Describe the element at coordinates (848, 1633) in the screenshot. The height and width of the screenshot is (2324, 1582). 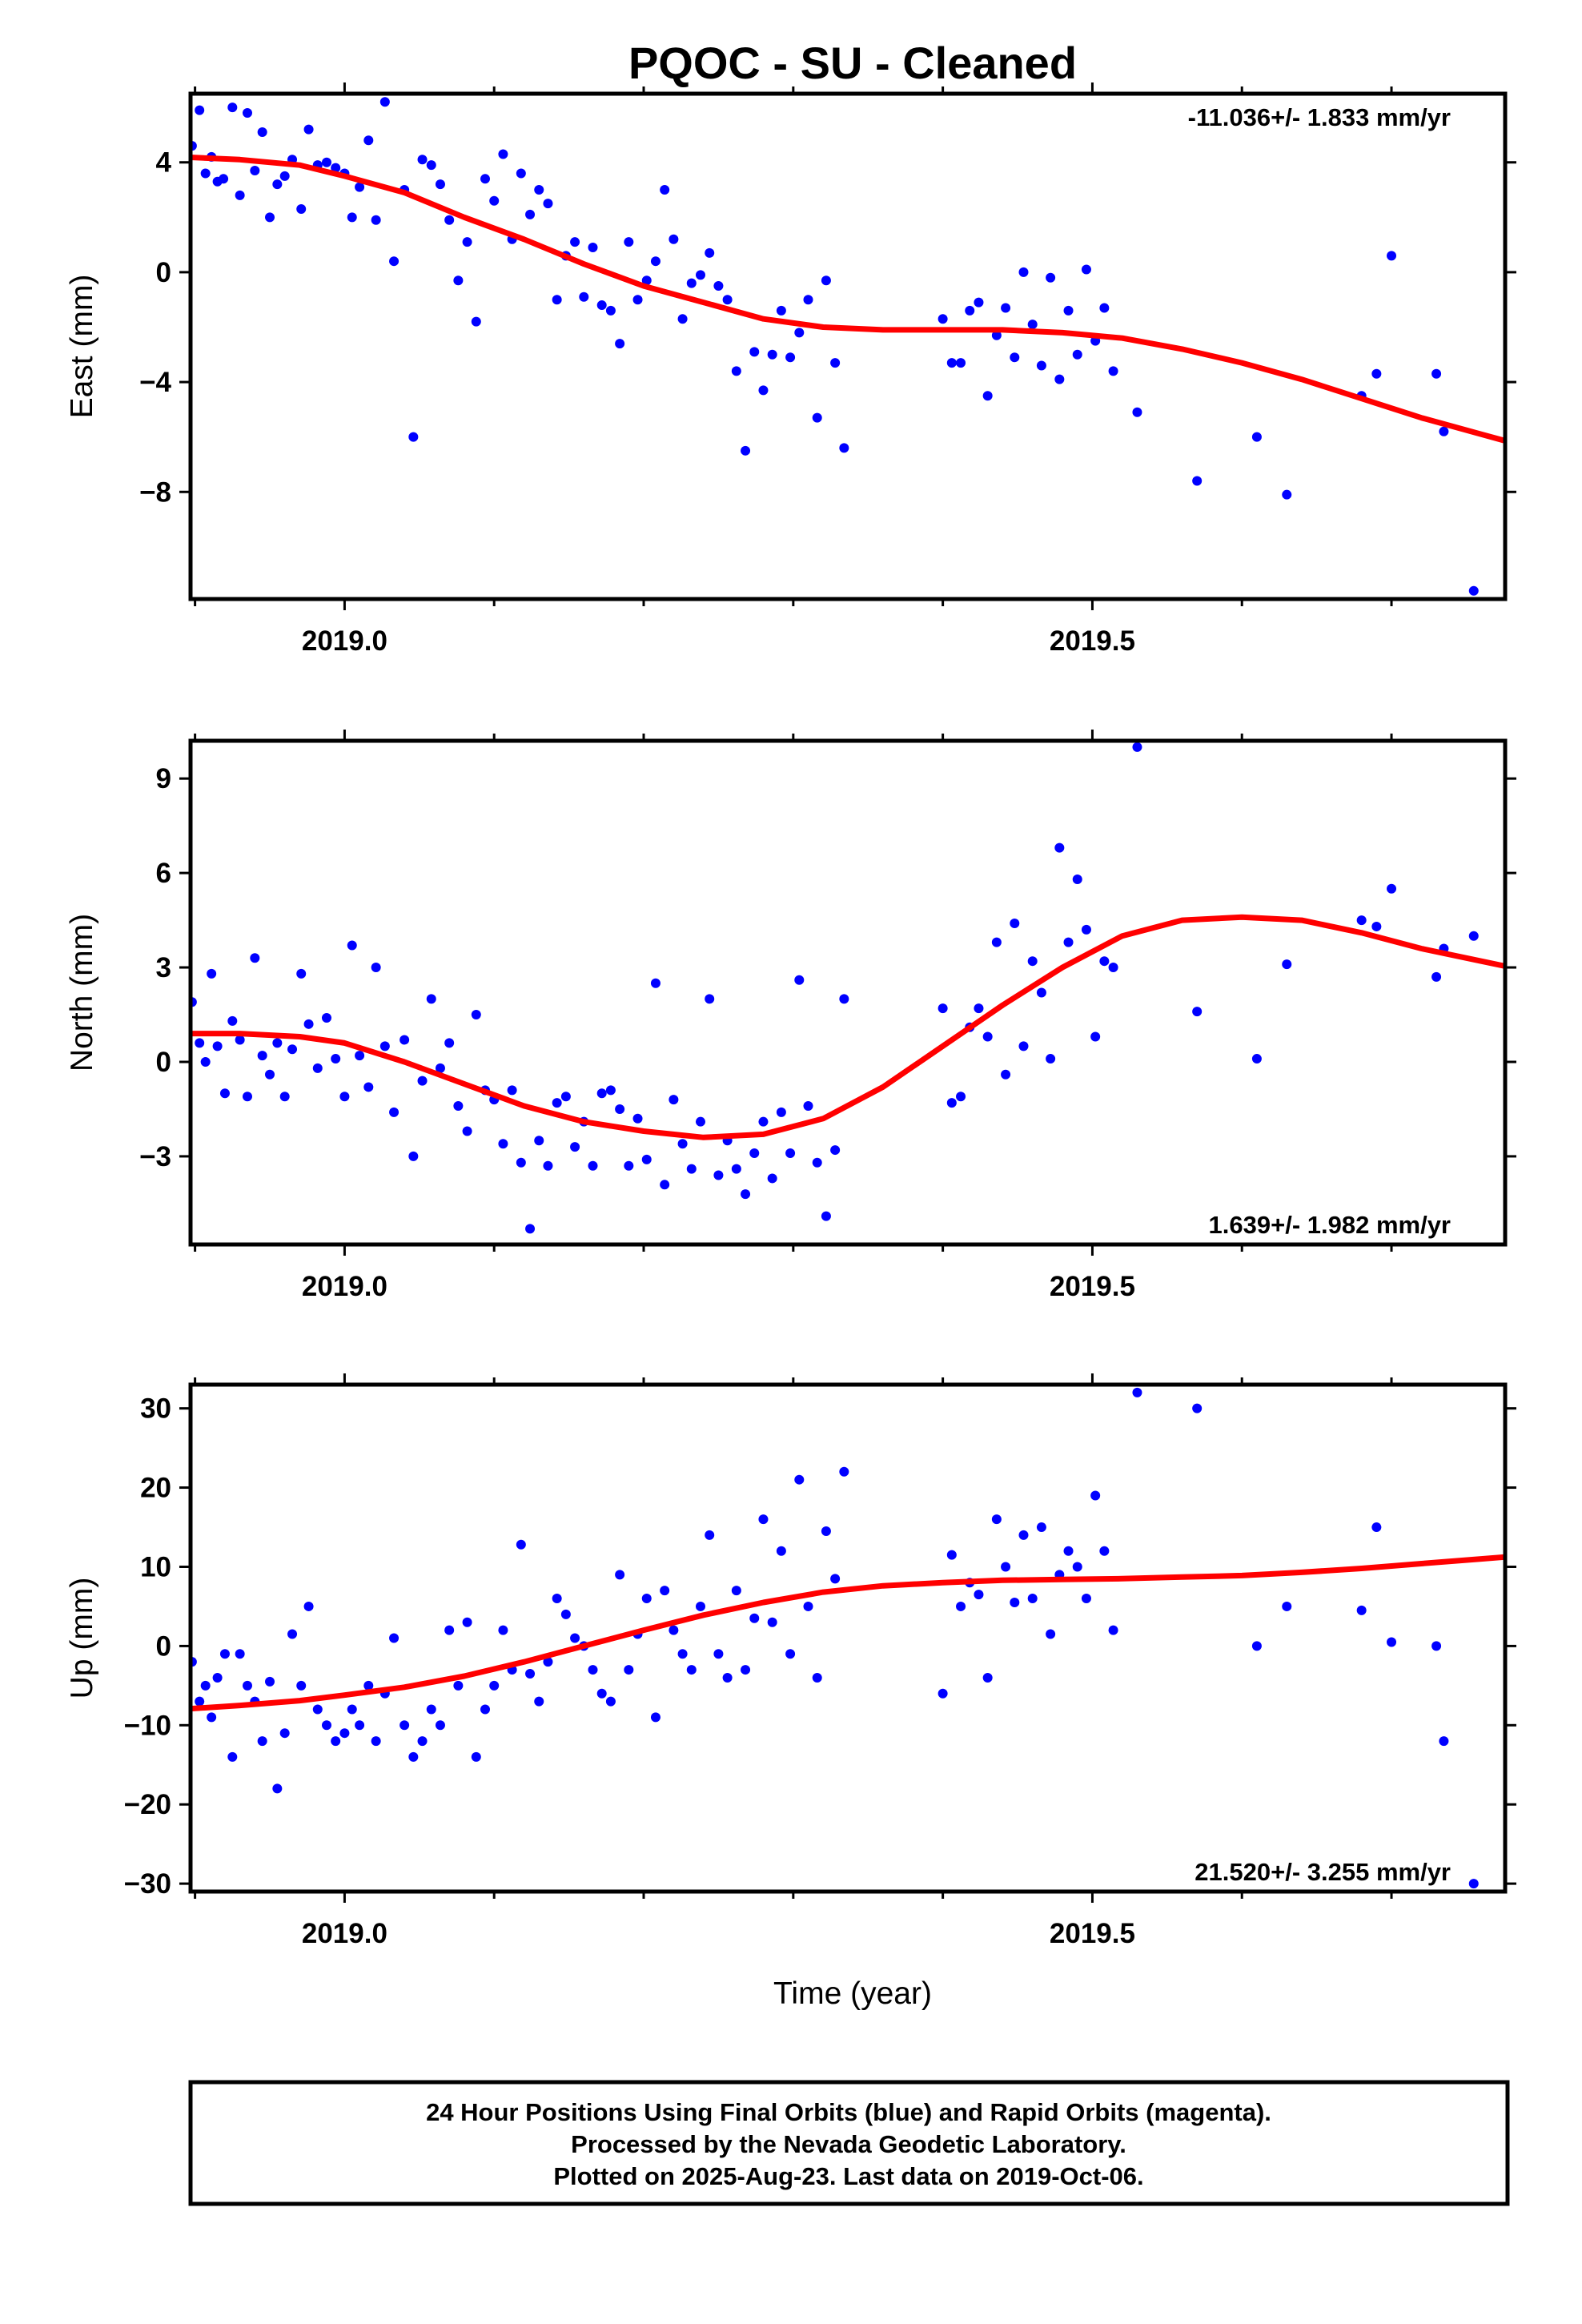
I see `up-fit-line` at that location.